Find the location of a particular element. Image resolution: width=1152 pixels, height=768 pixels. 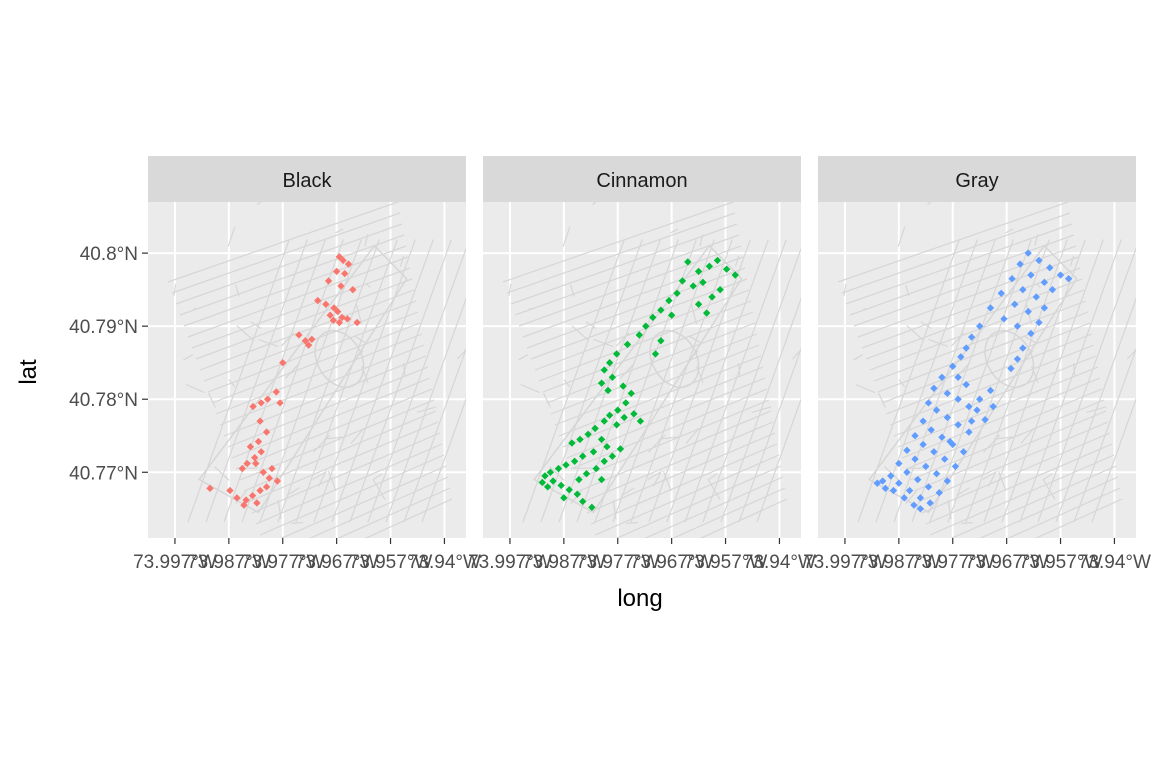

reservoir-outline is located at coordinates (339, 359).